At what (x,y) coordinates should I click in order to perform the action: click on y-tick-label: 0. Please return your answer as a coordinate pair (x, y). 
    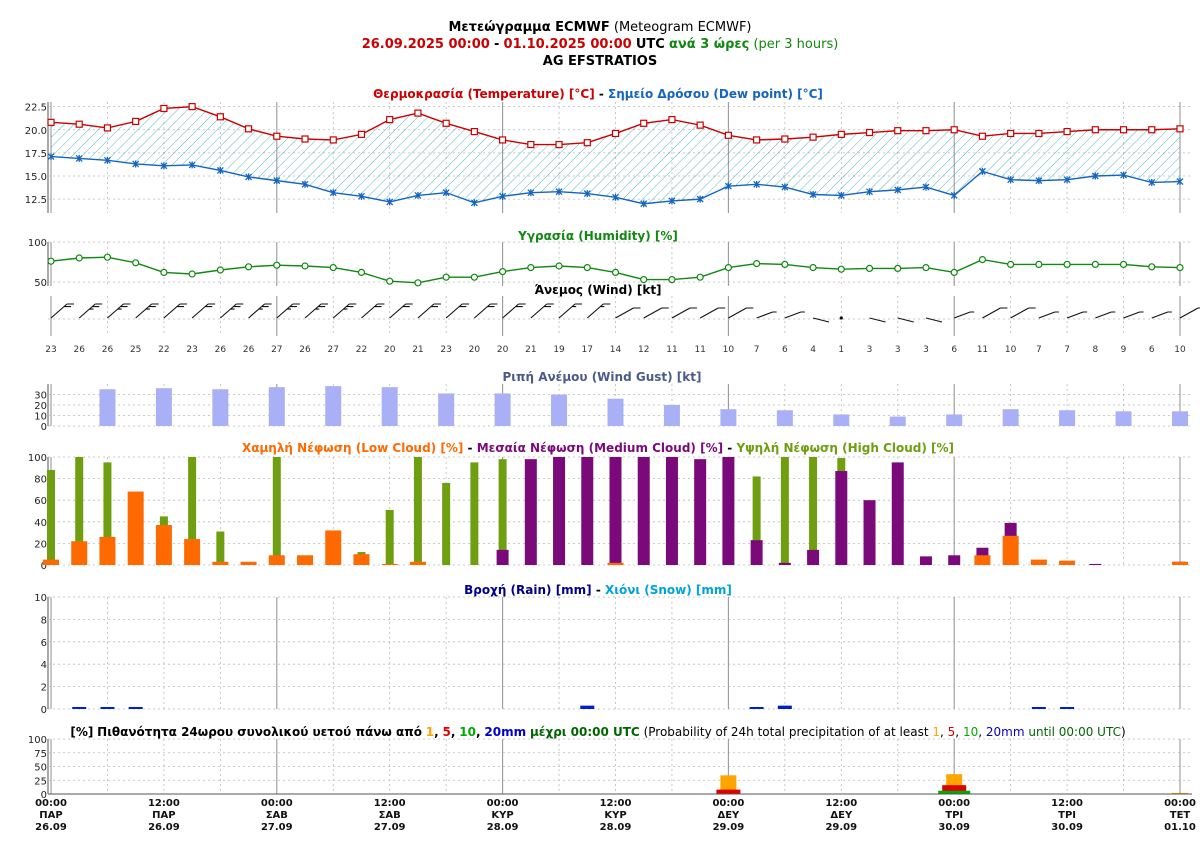
    Looking at the image, I should click on (44, 795).